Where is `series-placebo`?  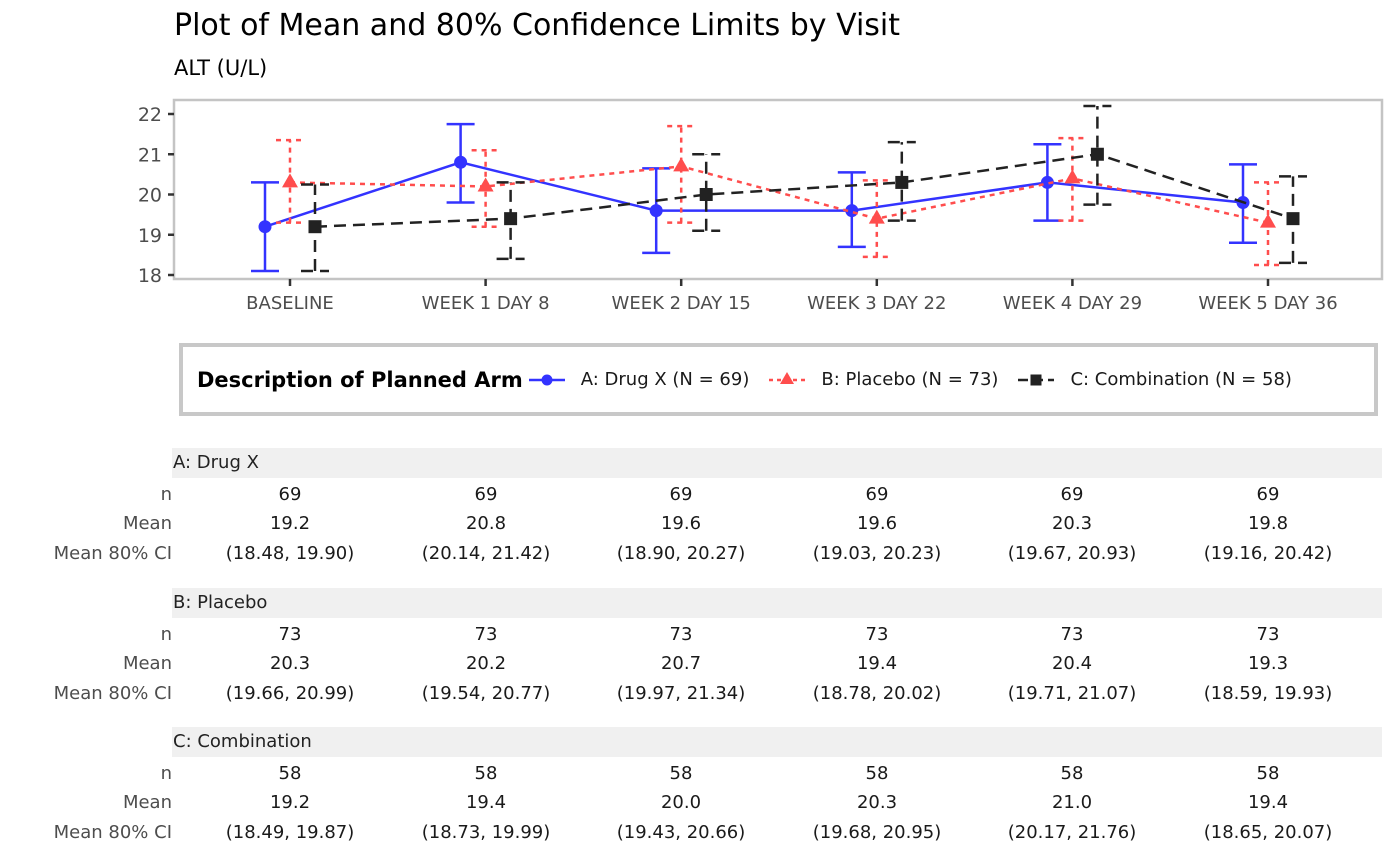
series-placebo is located at coordinates (779, 195).